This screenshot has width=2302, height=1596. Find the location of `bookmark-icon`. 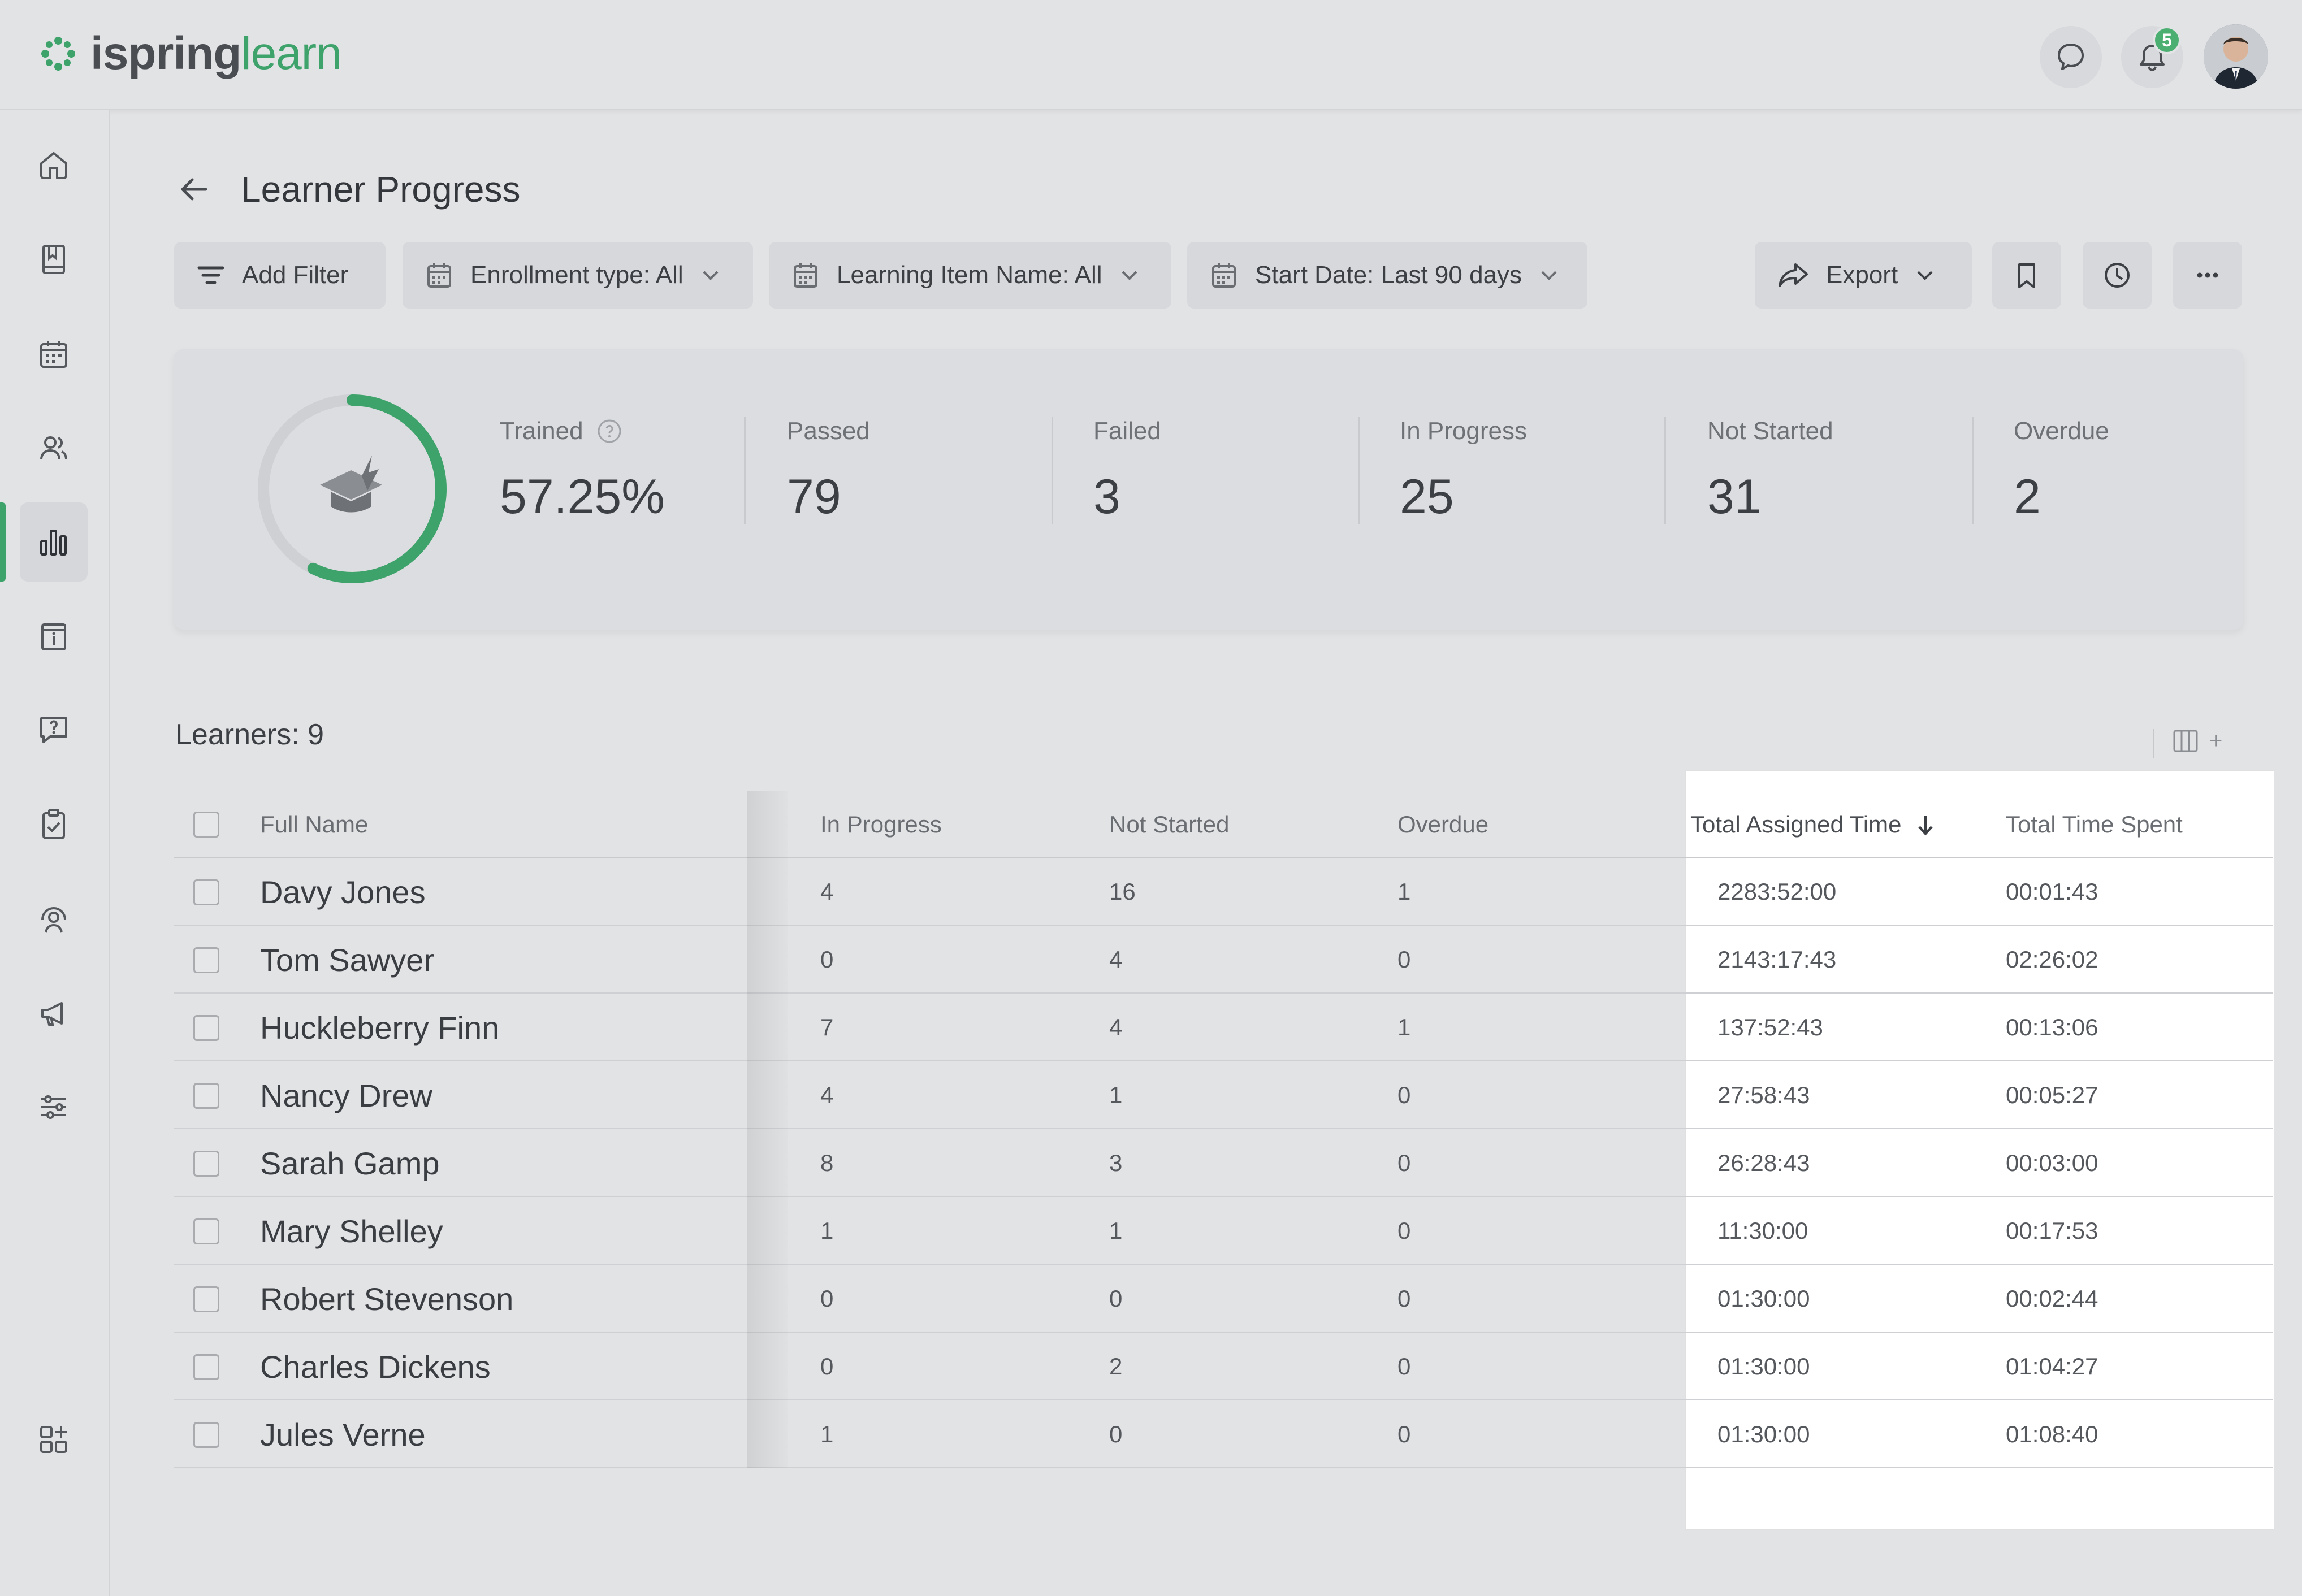

bookmark-icon is located at coordinates (2027, 275).